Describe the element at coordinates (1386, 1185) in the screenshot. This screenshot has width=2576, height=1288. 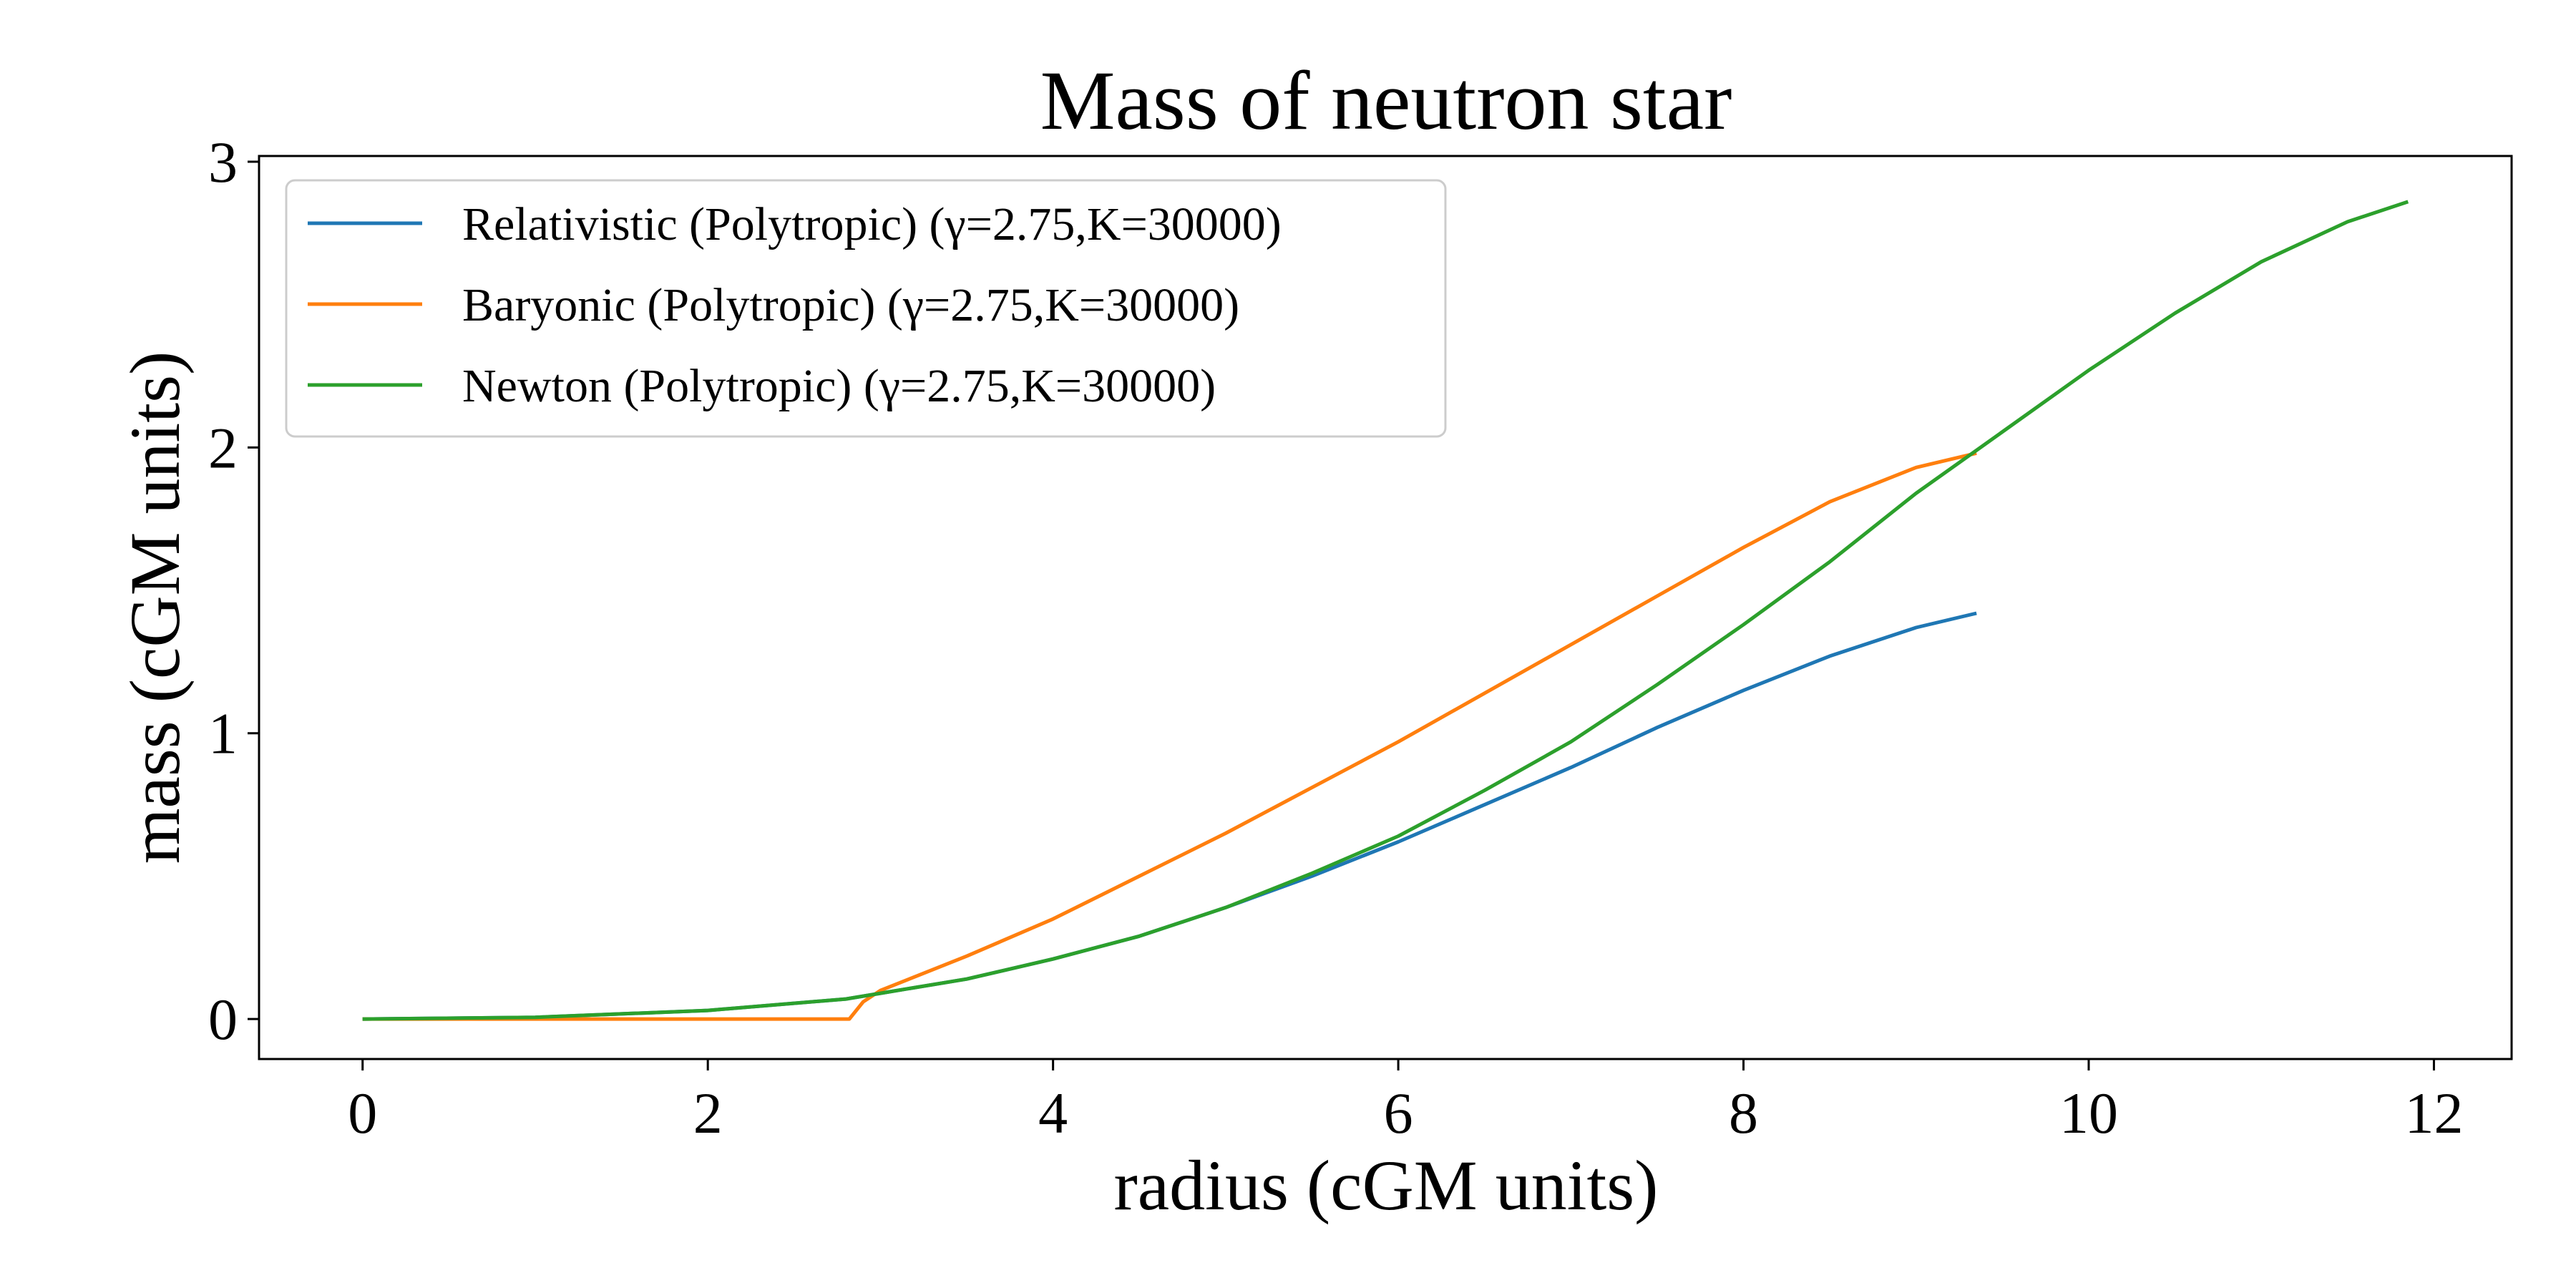
I see `x-axis-label: radius (cGM units)` at that location.